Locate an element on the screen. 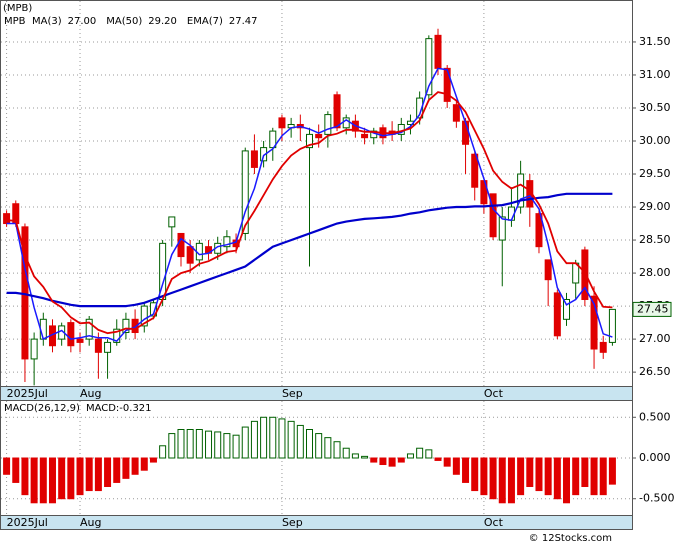 This screenshot has width=680, height=546. chart-title: (MPB) is located at coordinates (17, 8).